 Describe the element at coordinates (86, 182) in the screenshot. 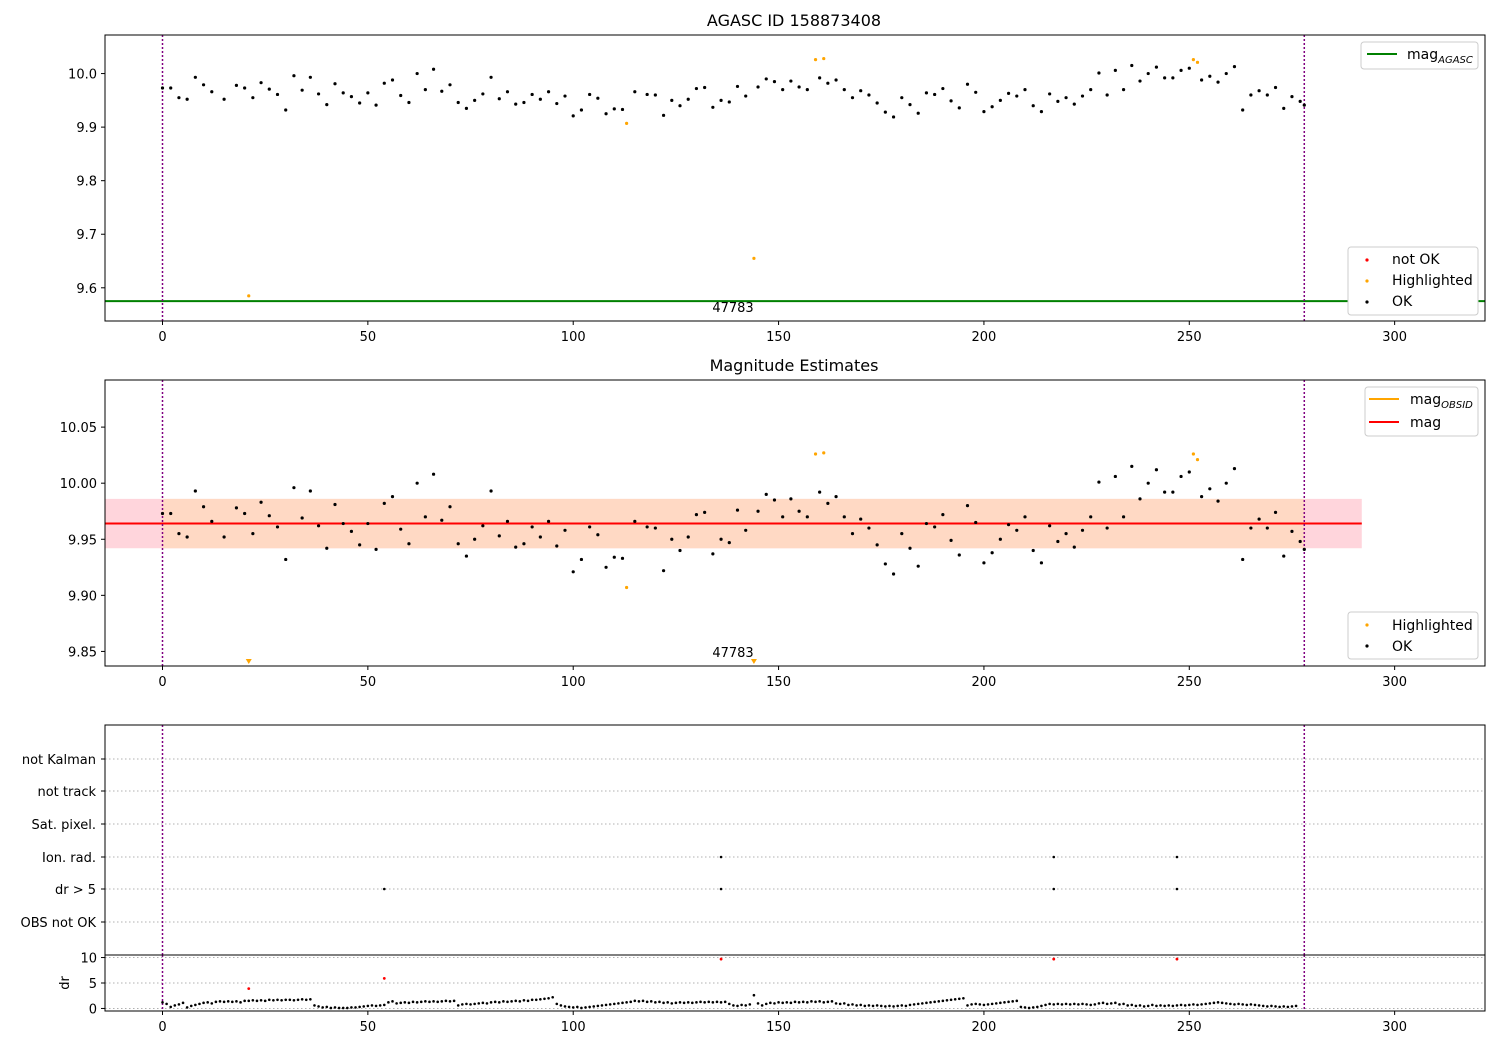

I see `y-tick-label: 9.8` at that location.